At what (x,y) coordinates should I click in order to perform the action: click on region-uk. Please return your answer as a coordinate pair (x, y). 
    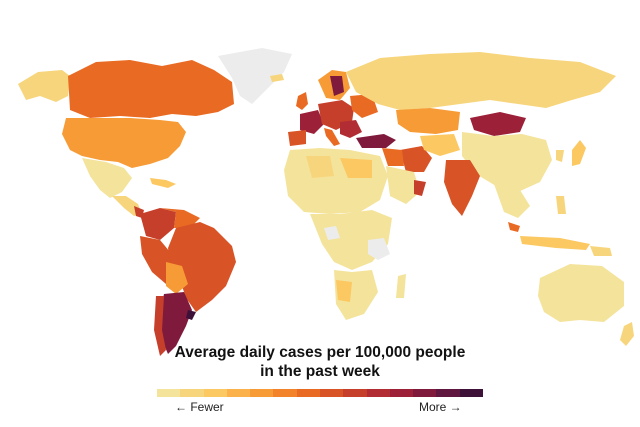
    Looking at the image, I should click on (302, 101).